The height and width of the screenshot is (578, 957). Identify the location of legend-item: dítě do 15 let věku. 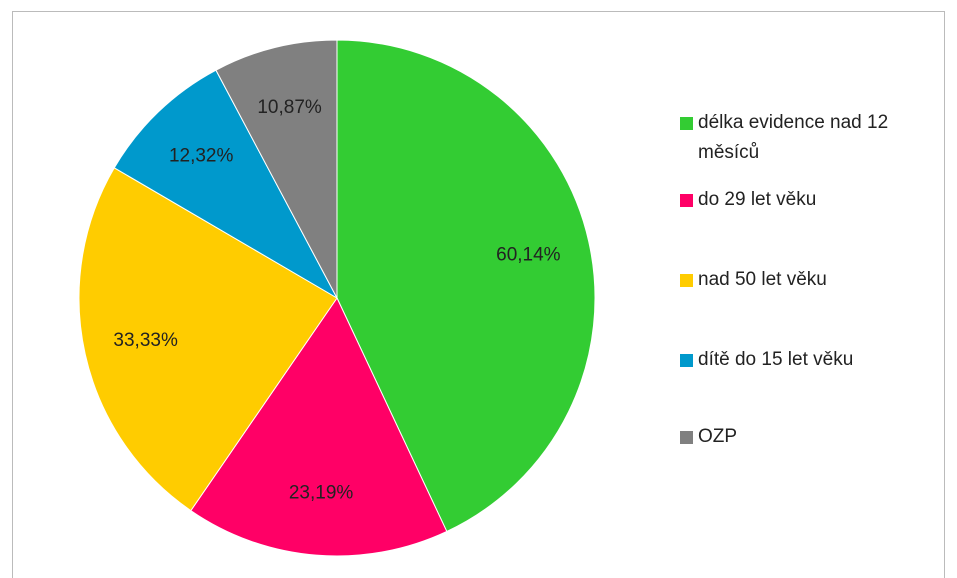
(800, 360).